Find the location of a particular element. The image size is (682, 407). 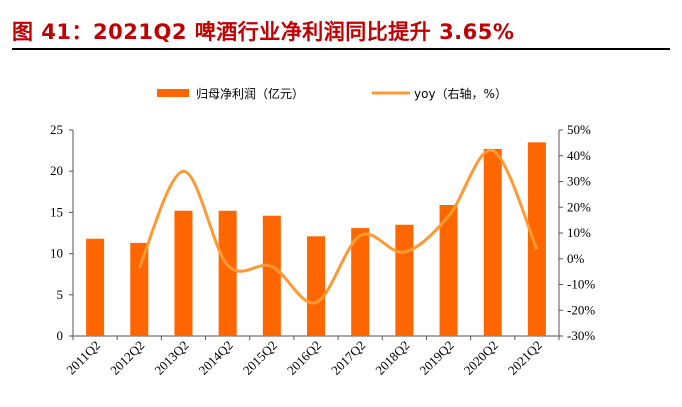

bar-2016Q2 is located at coordinates (316, 286).